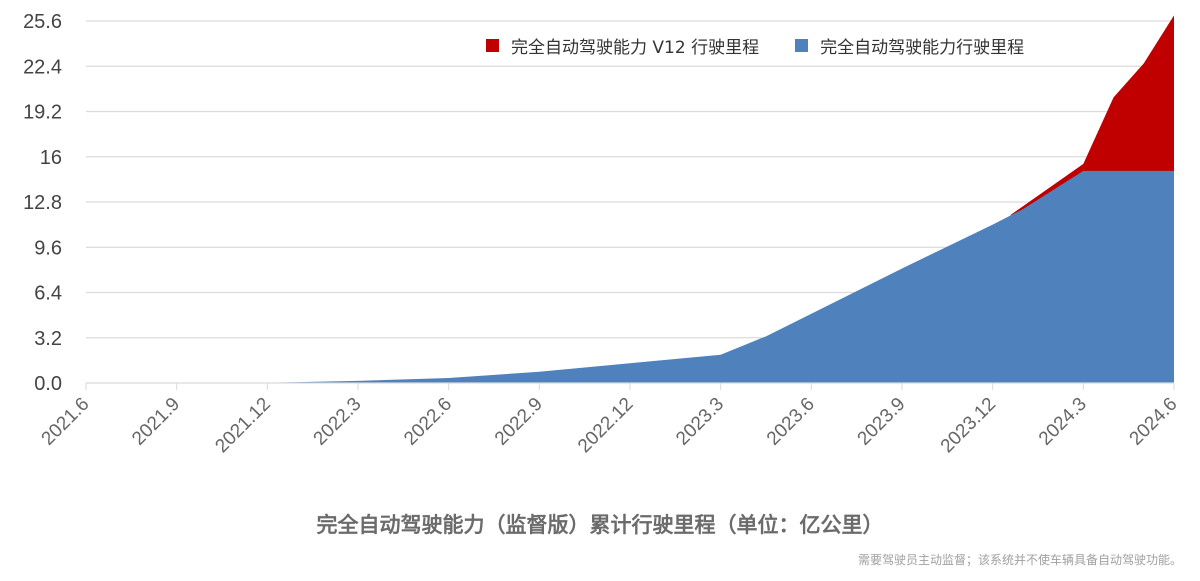 The width and height of the screenshot is (1200, 581). Describe the element at coordinates (882, 422) in the screenshot. I see `x-tick-label: 2023.9` at that location.